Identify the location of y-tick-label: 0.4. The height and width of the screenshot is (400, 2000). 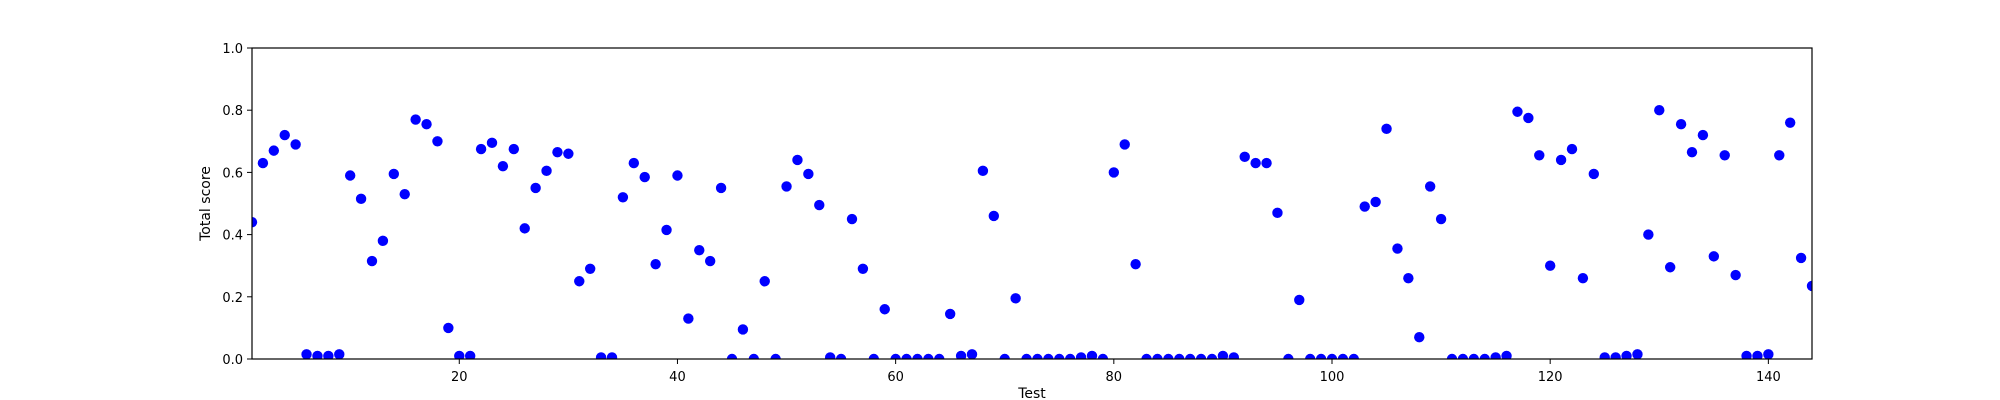
(232, 236).